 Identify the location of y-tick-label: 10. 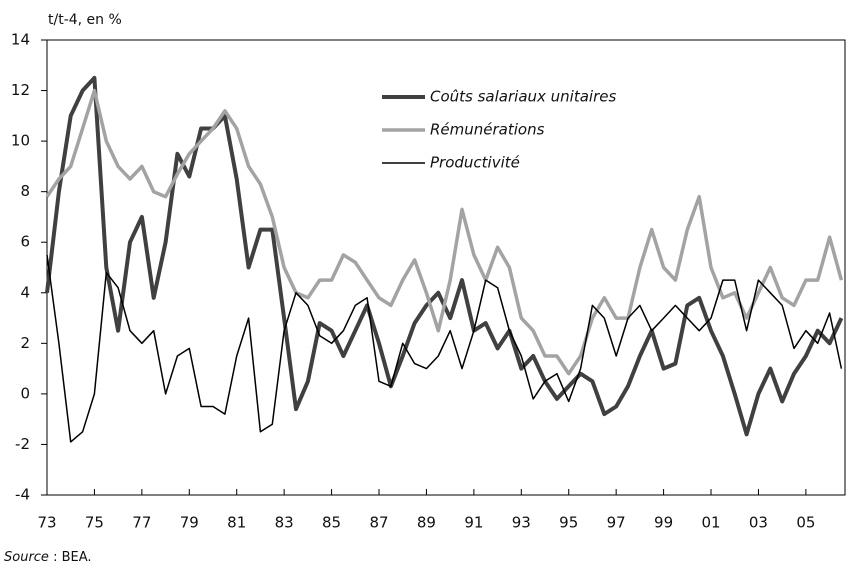
(20, 141).